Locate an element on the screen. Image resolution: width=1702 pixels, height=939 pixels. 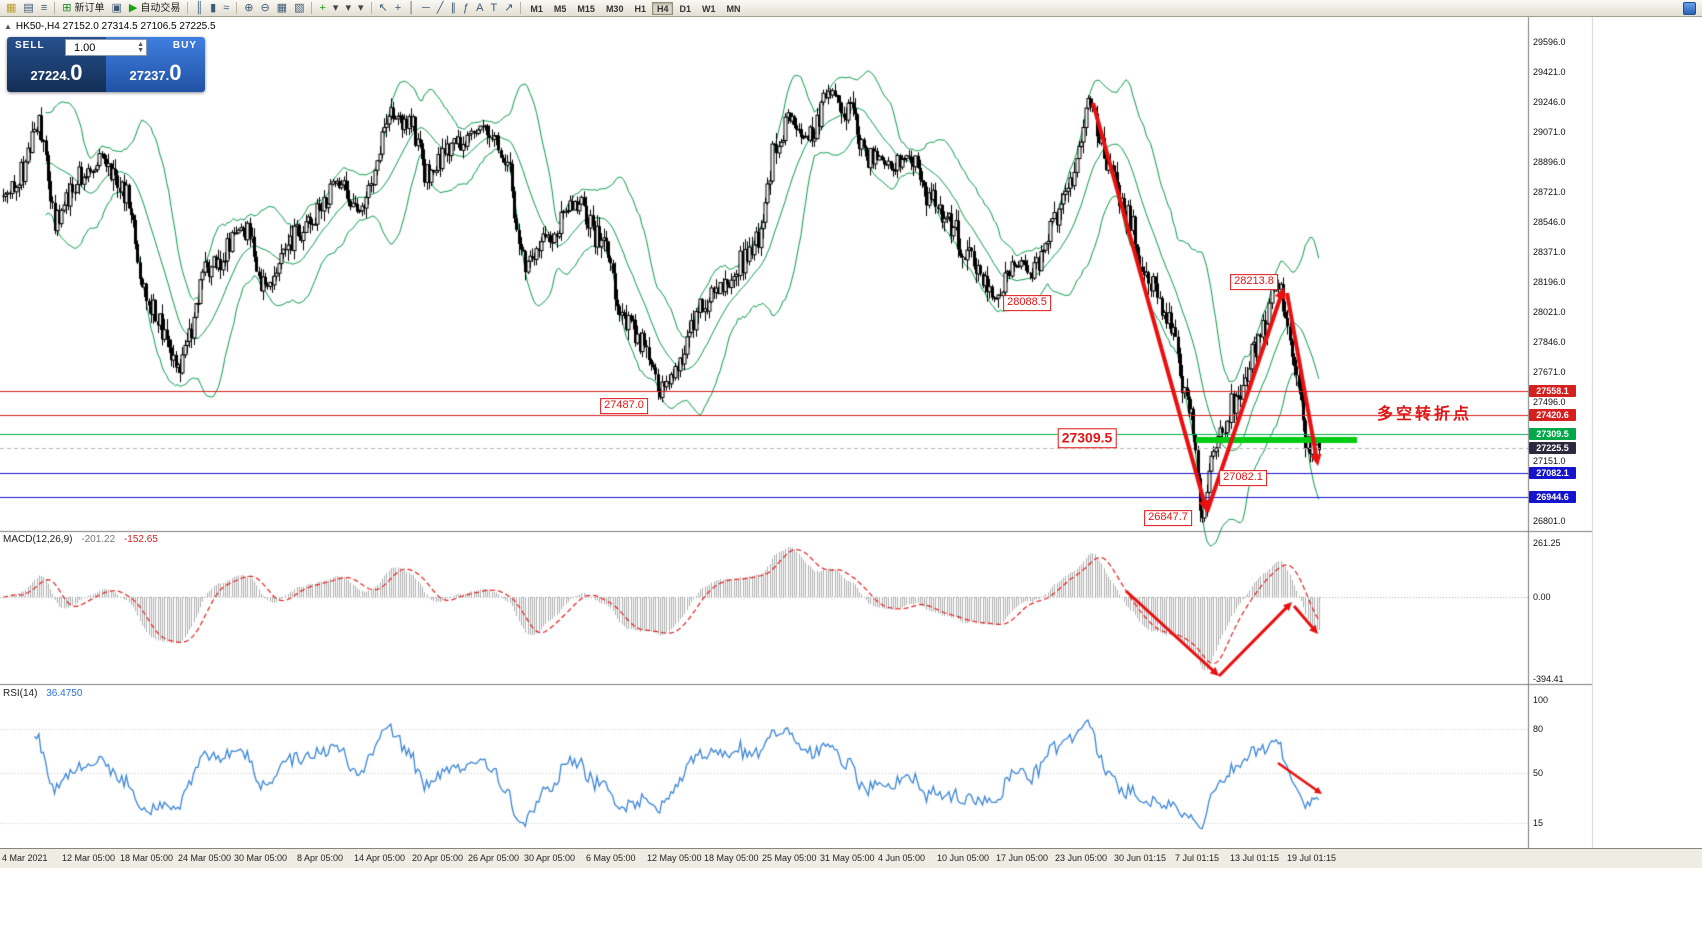
zoom-out-icon-glyph: ⊖ is located at coordinates (265, 7).